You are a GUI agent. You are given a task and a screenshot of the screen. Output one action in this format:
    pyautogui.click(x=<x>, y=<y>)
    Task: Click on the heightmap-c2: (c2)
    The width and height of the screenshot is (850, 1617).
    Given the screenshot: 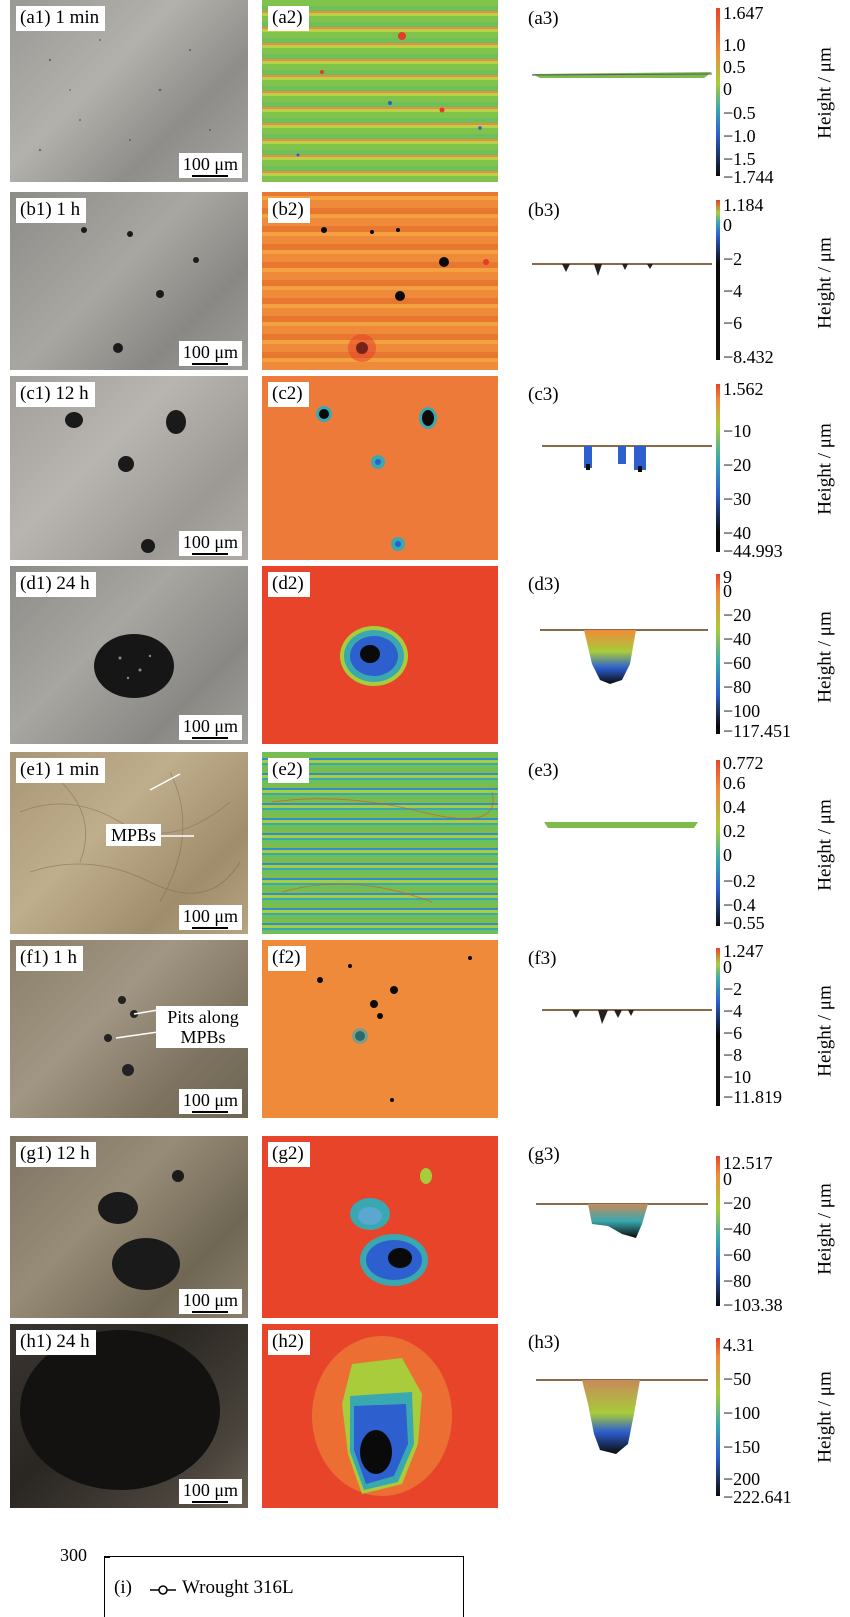 What is the action you would take?
    pyautogui.click(x=380, y=468)
    